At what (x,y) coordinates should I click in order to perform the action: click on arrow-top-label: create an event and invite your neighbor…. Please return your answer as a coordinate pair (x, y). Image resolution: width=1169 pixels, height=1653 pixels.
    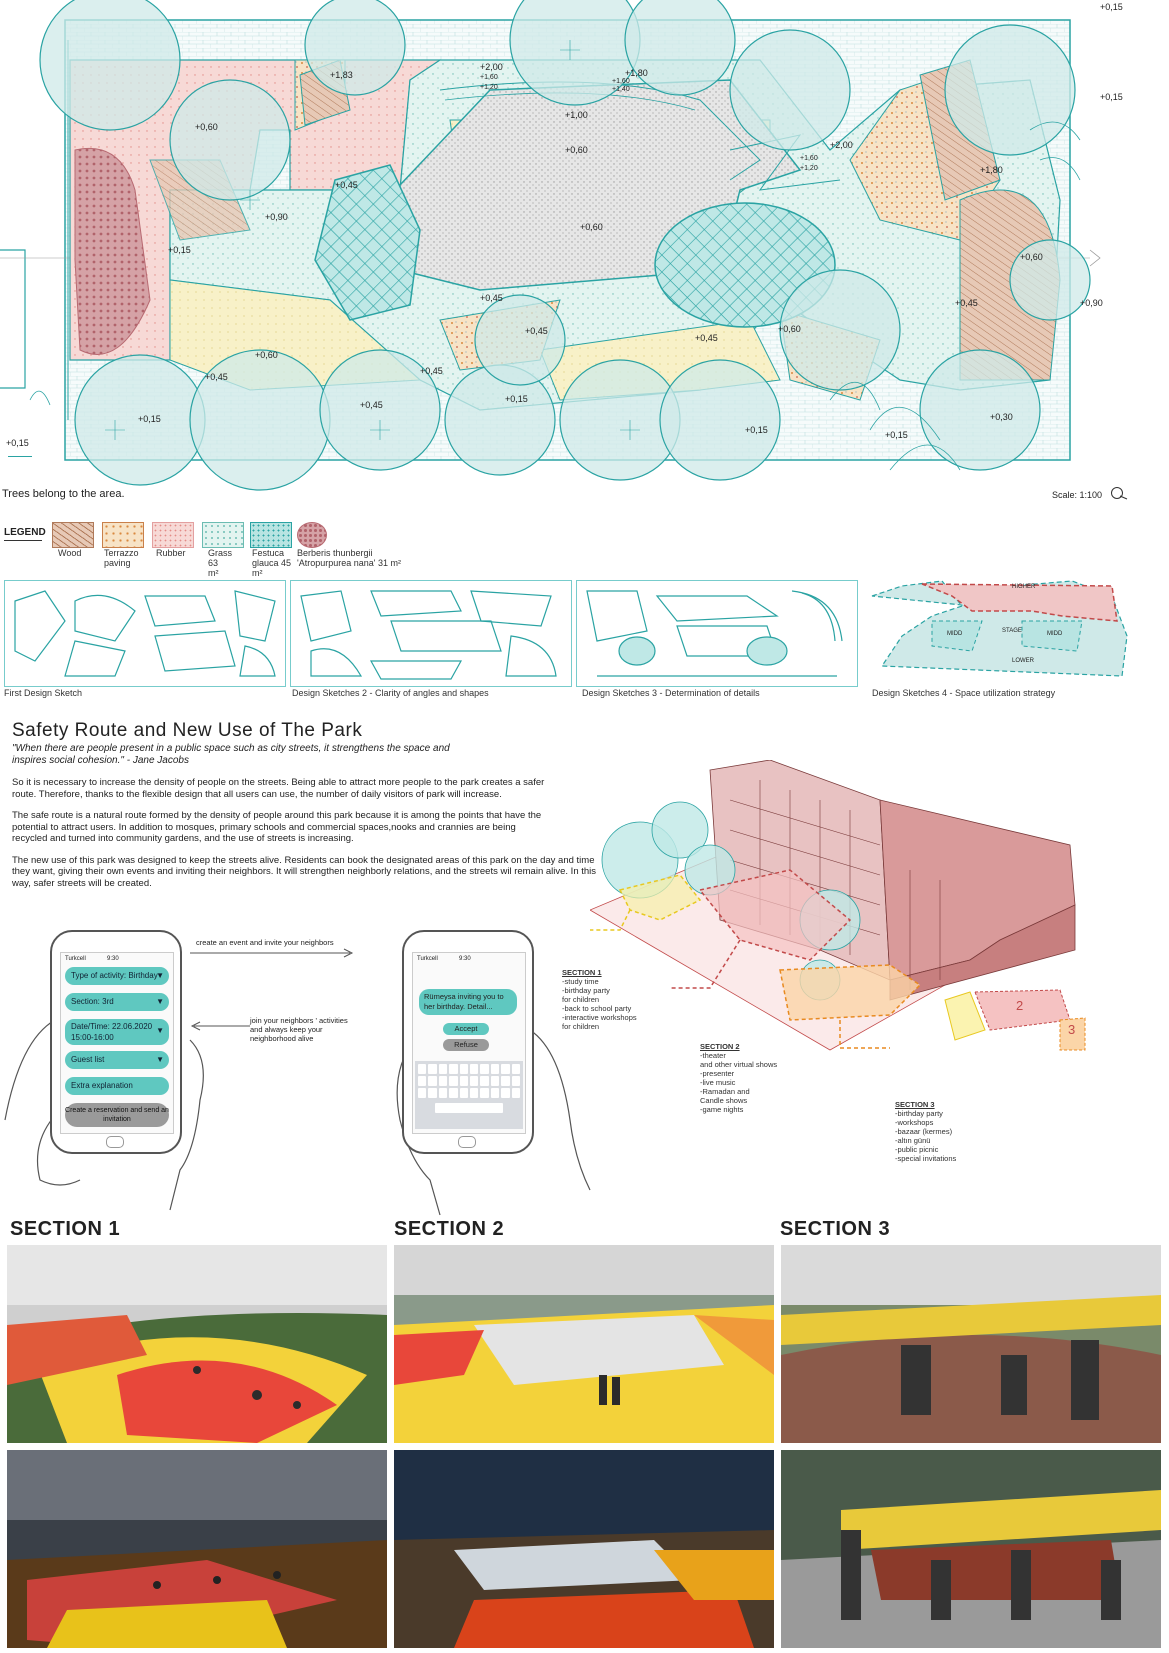
    Looking at the image, I should click on (265, 942).